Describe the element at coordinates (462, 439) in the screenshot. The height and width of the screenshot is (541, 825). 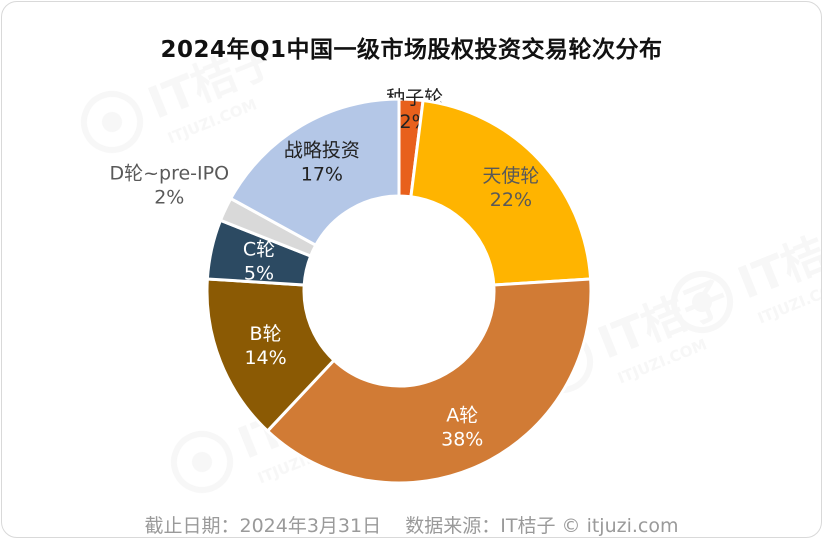
I see `slice-value-label: 38%` at that location.